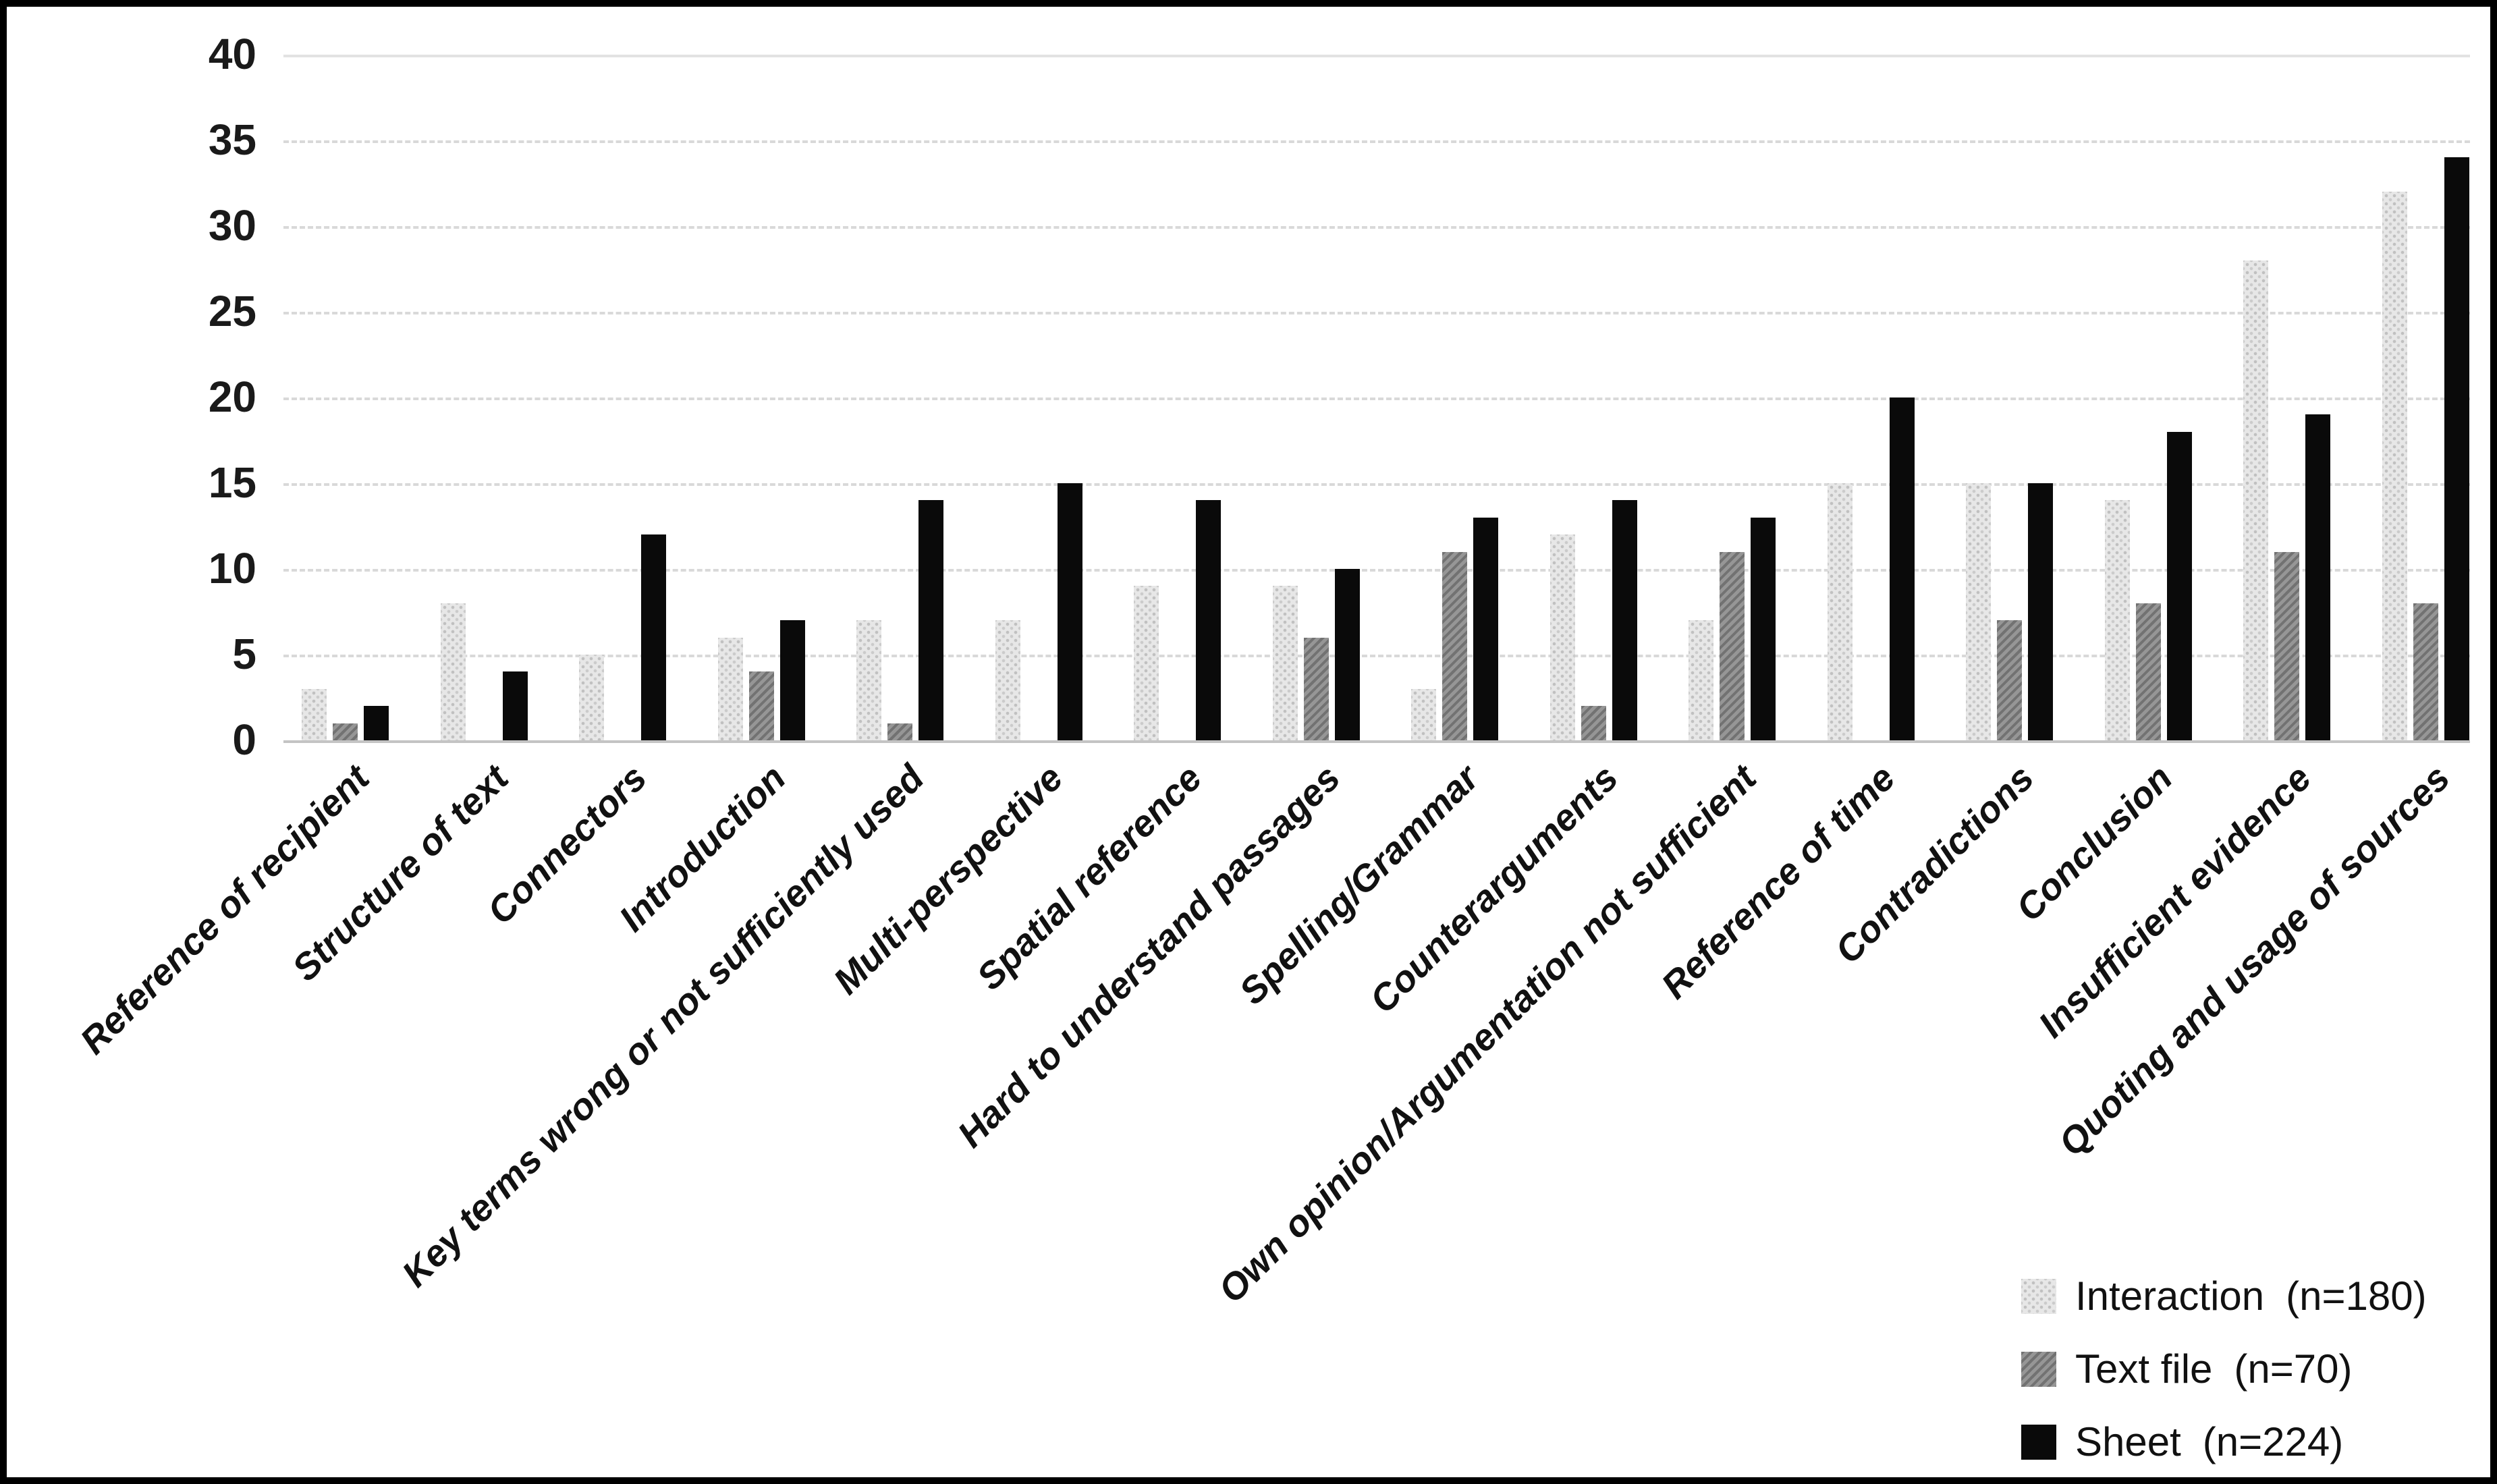 This screenshot has width=2497, height=1484. What do you see at coordinates (868, 680) in the screenshot?
I see `bar-interaction-key-terms-wrong-or-not-sufficiently-used` at bounding box center [868, 680].